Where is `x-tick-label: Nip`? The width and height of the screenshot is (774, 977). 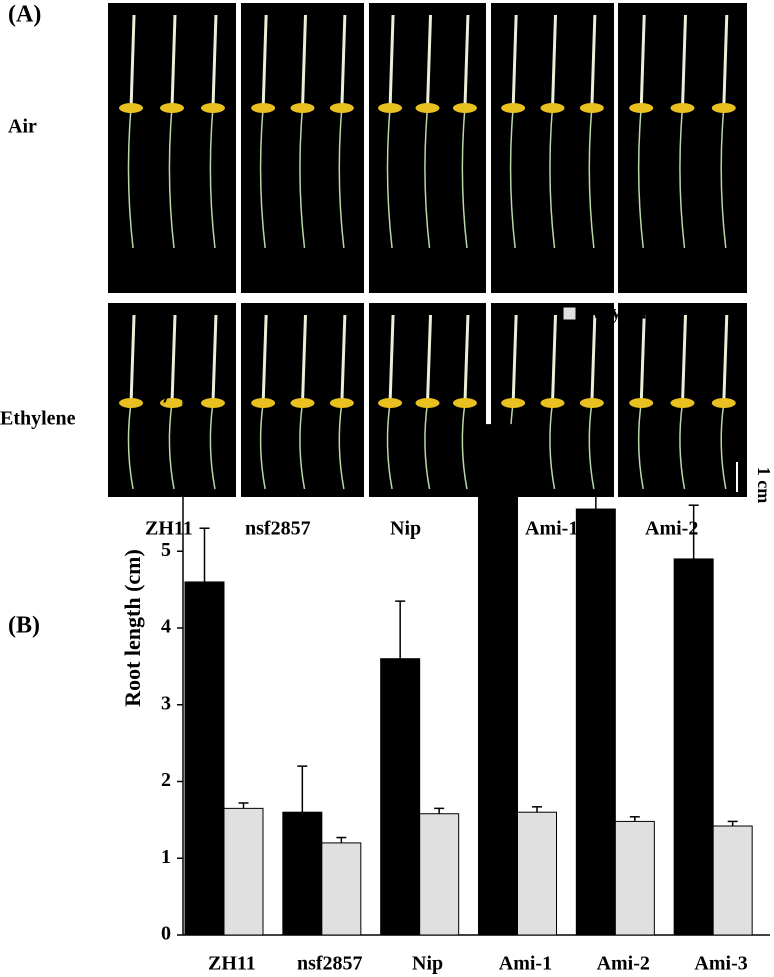
x-tick-label: Nip is located at coordinates (427, 964).